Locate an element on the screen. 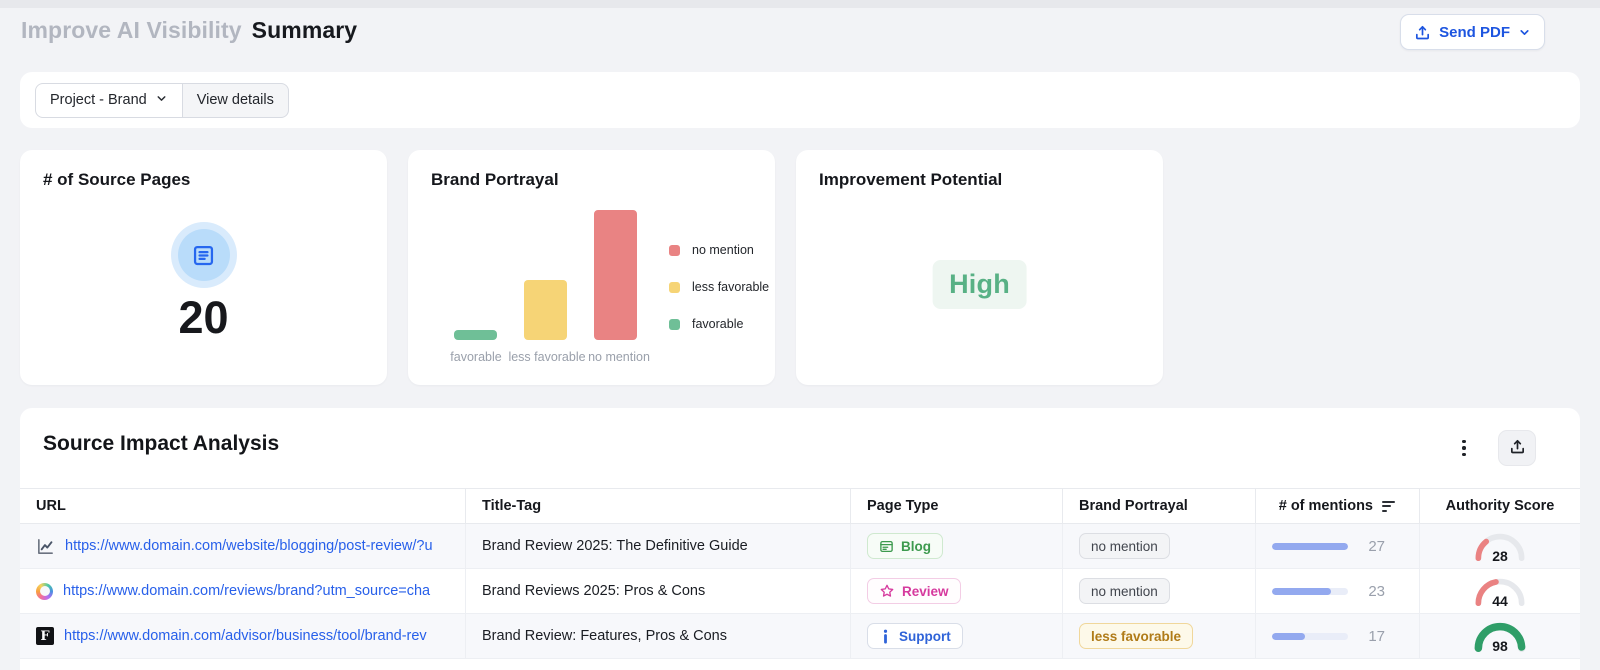  legend-label: no mention is located at coordinates (723, 250).